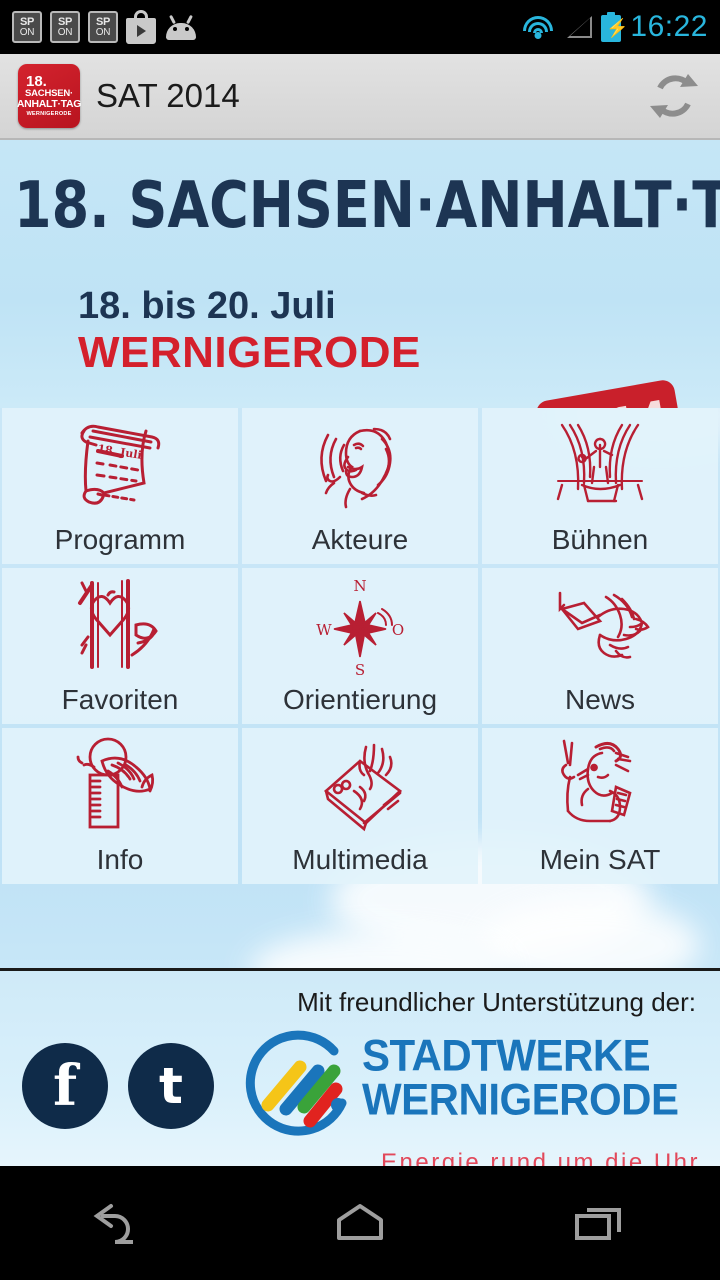  I want to click on banner-headline-text: 18. SACHSEN·ANHALT·TAG, so click(367, 205).